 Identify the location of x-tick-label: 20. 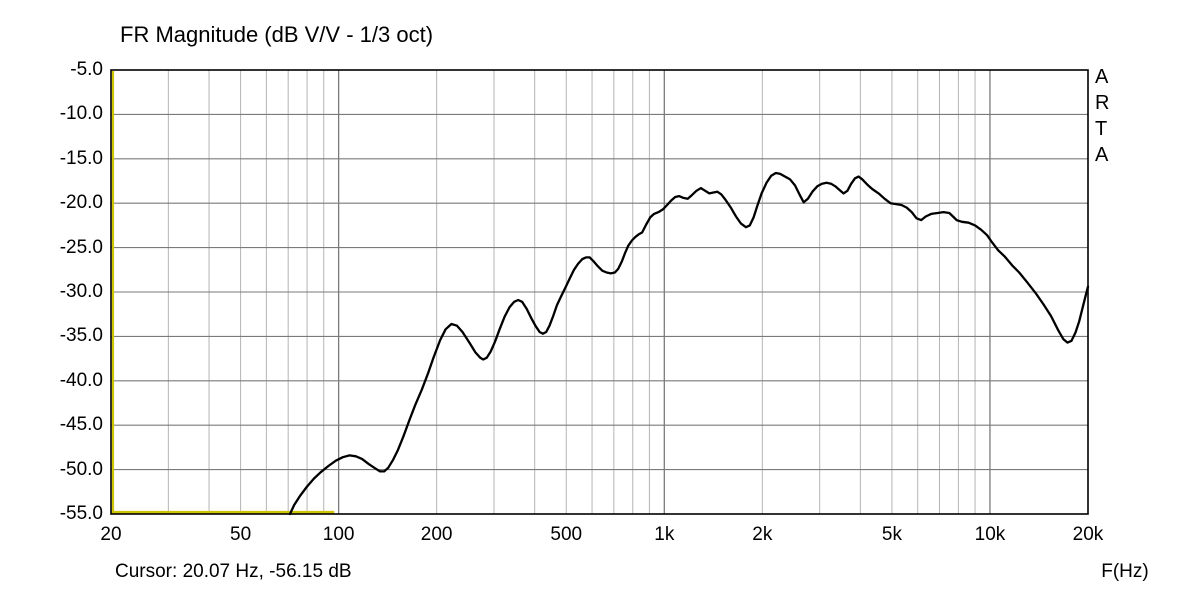
(111, 534).